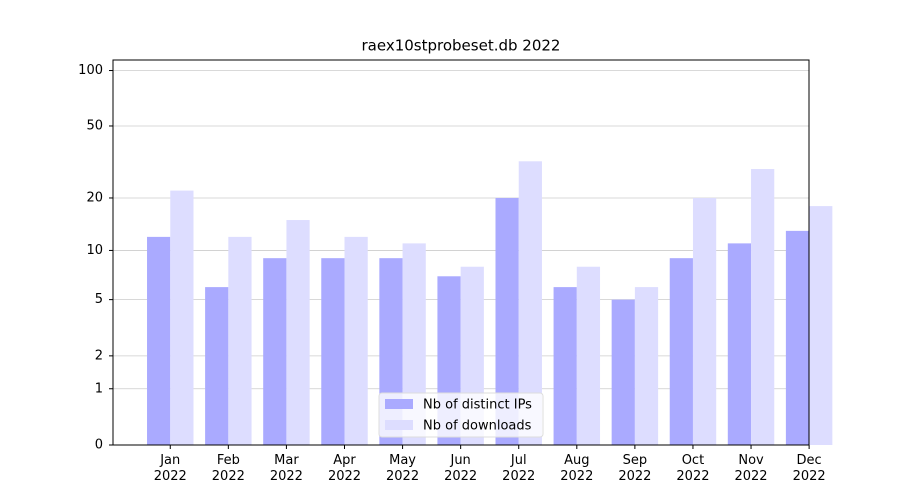 Image resolution: width=900 pixels, height=500 pixels. I want to click on x-tick-label: Aug 2022, so click(577, 468).